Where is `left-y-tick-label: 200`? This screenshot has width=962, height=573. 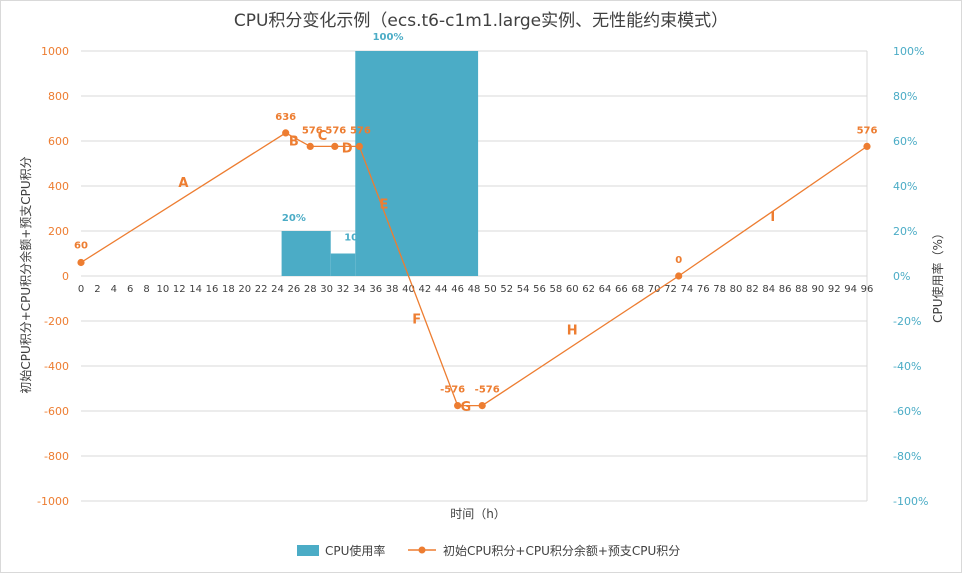 left-y-tick-label: 200 is located at coordinates (58, 231).